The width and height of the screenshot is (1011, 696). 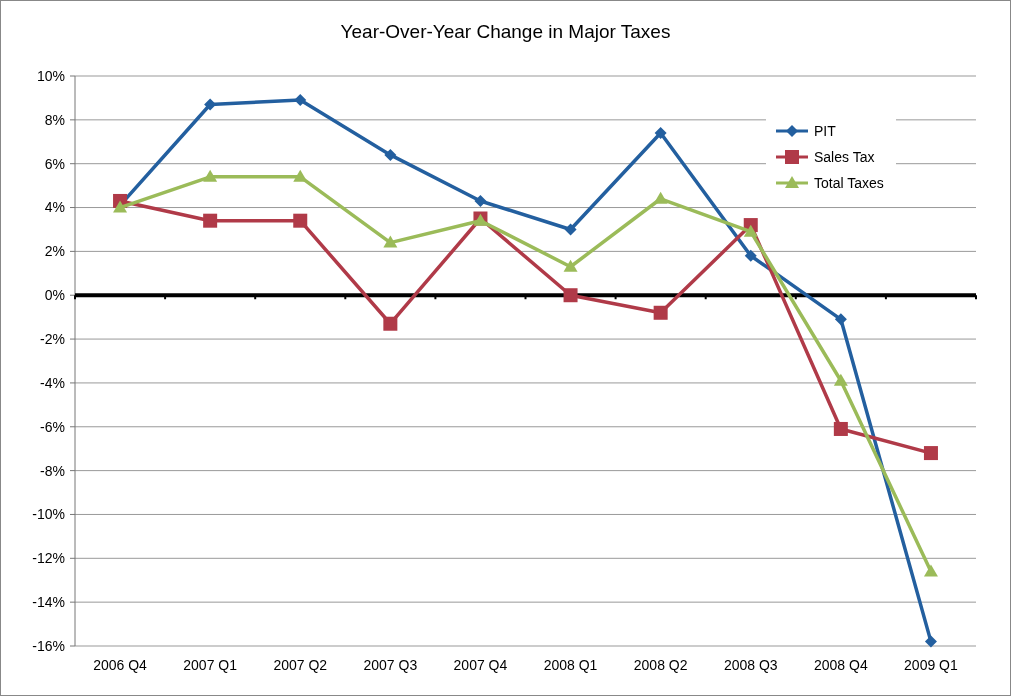 I want to click on chart-title: Year-Over-Year Change in Major Taxes, so click(x=505, y=31).